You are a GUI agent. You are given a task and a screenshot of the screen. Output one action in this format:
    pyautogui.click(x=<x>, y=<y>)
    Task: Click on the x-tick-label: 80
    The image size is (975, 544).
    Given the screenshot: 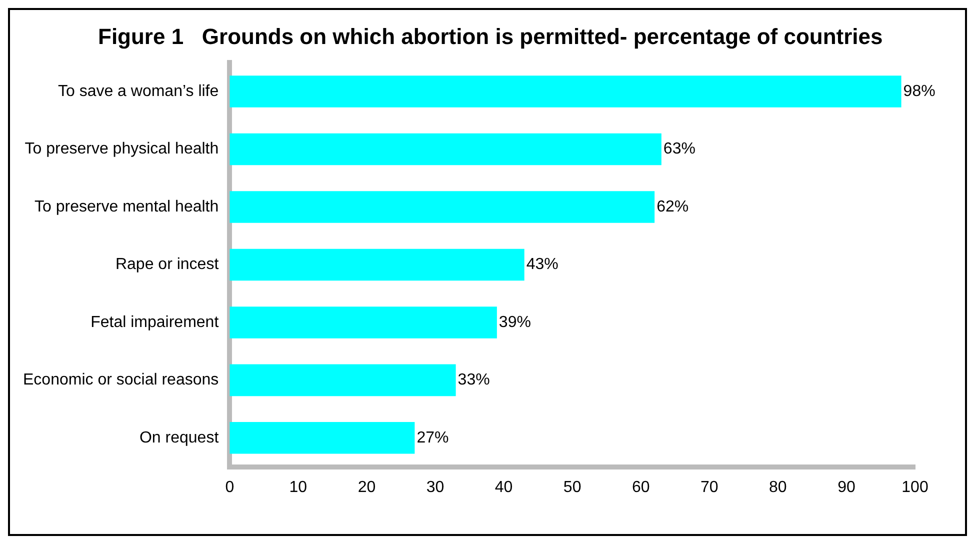 What is the action you would take?
    pyautogui.click(x=778, y=487)
    